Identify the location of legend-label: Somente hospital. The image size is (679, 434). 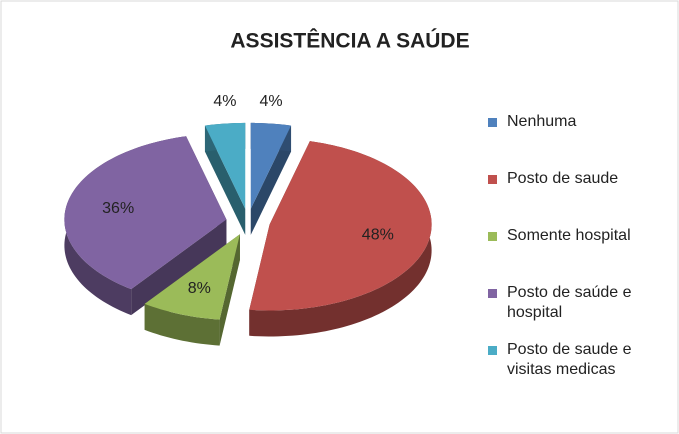
(569, 235).